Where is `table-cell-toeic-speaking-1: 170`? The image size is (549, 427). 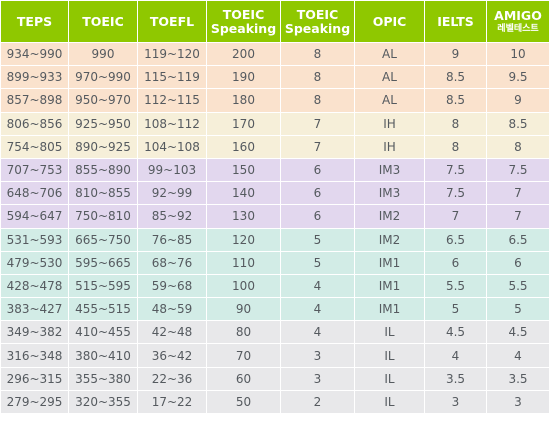
table-cell-toeic-speaking-1: 170 is located at coordinates (243, 123).